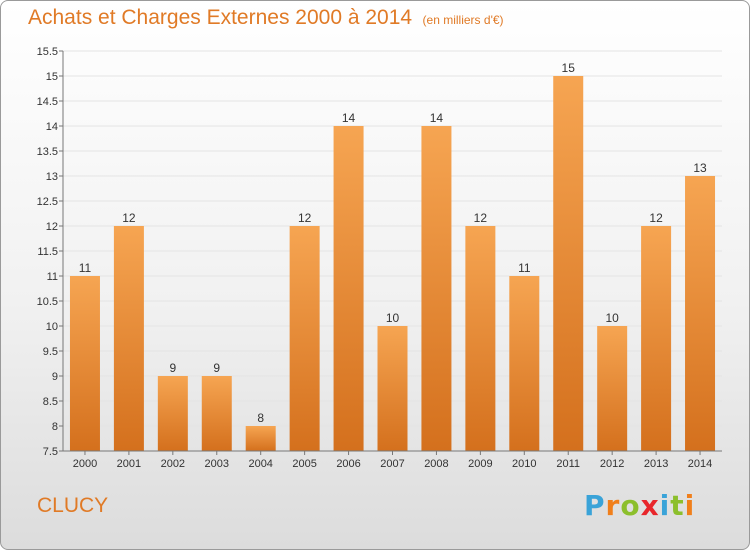 The height and width of the screenshot is (550, 750). Describe the element at coordinates (52, 177) in the screenshot. I see `y-tick-label: 13` at that location.